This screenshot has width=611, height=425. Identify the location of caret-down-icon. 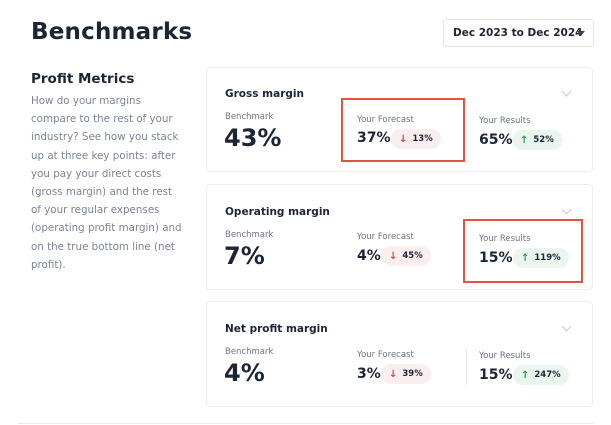
(581, 33).